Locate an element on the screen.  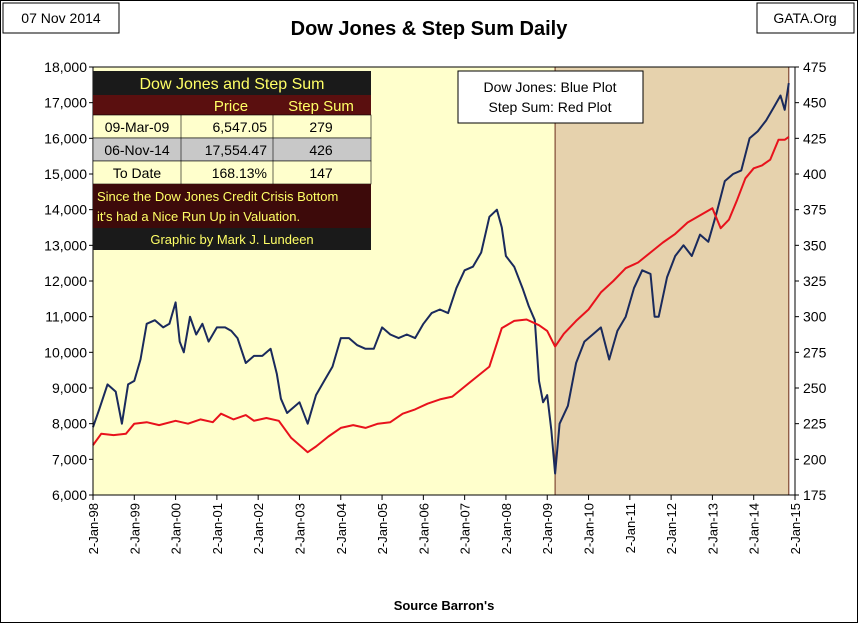
left-tick-label: 16,000 is located at coordinates (65, 138).